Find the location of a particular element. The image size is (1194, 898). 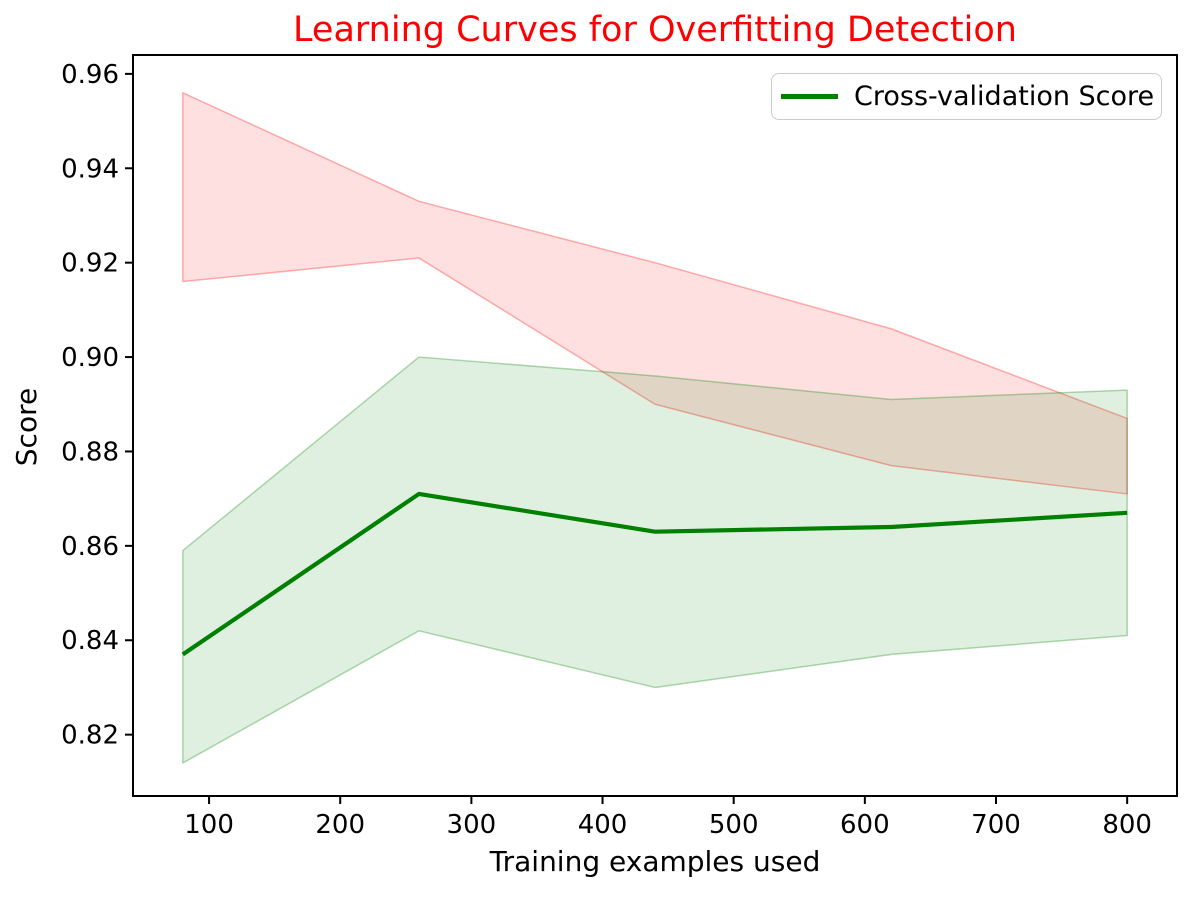

legend-entry-label: Cross-validation Score is located at coordinates (1004, 96).